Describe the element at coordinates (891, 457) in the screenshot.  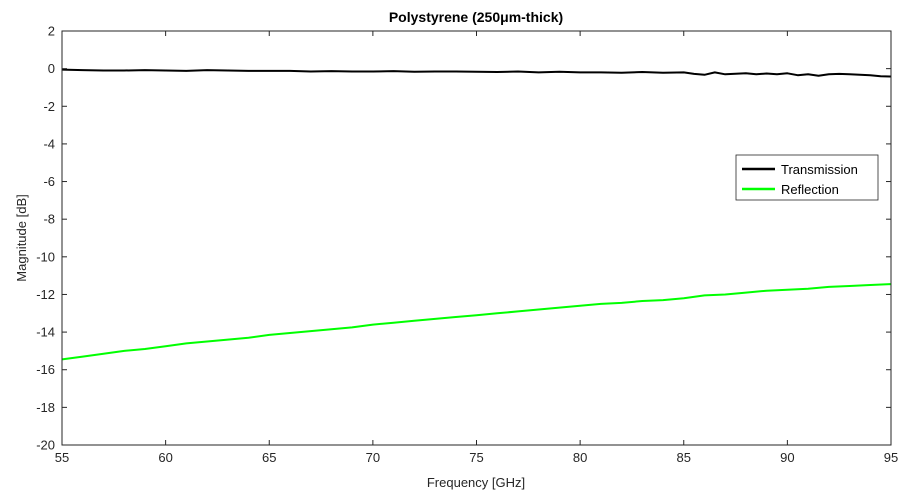
I see `x-tick-label: 95` at that location.